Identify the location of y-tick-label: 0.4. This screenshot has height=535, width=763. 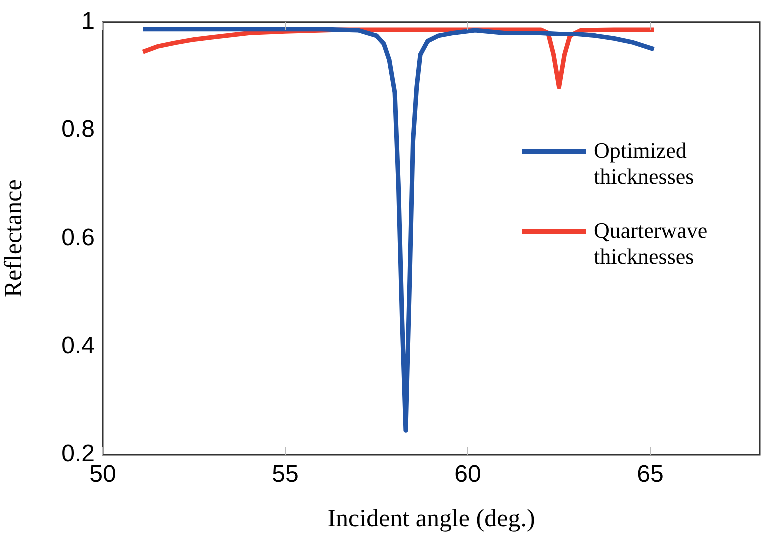
(78, 346).